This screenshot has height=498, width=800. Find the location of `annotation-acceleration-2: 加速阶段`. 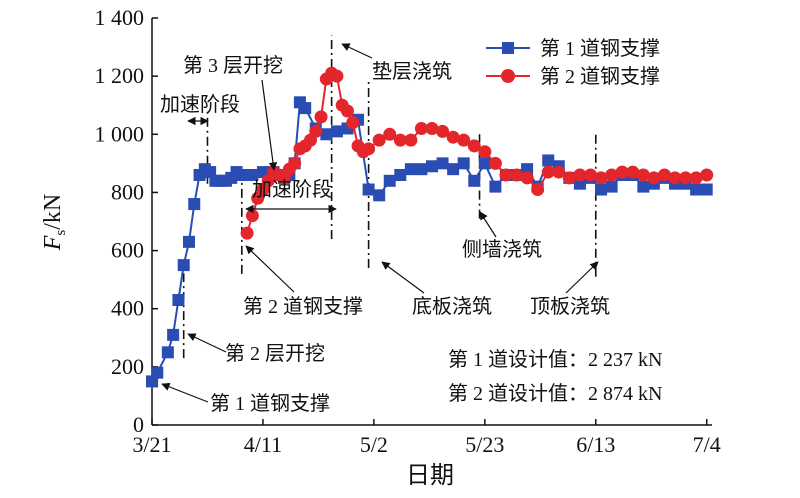

annotation-acceleration-2: 加速阶段 is located at coordinates (292, 189).